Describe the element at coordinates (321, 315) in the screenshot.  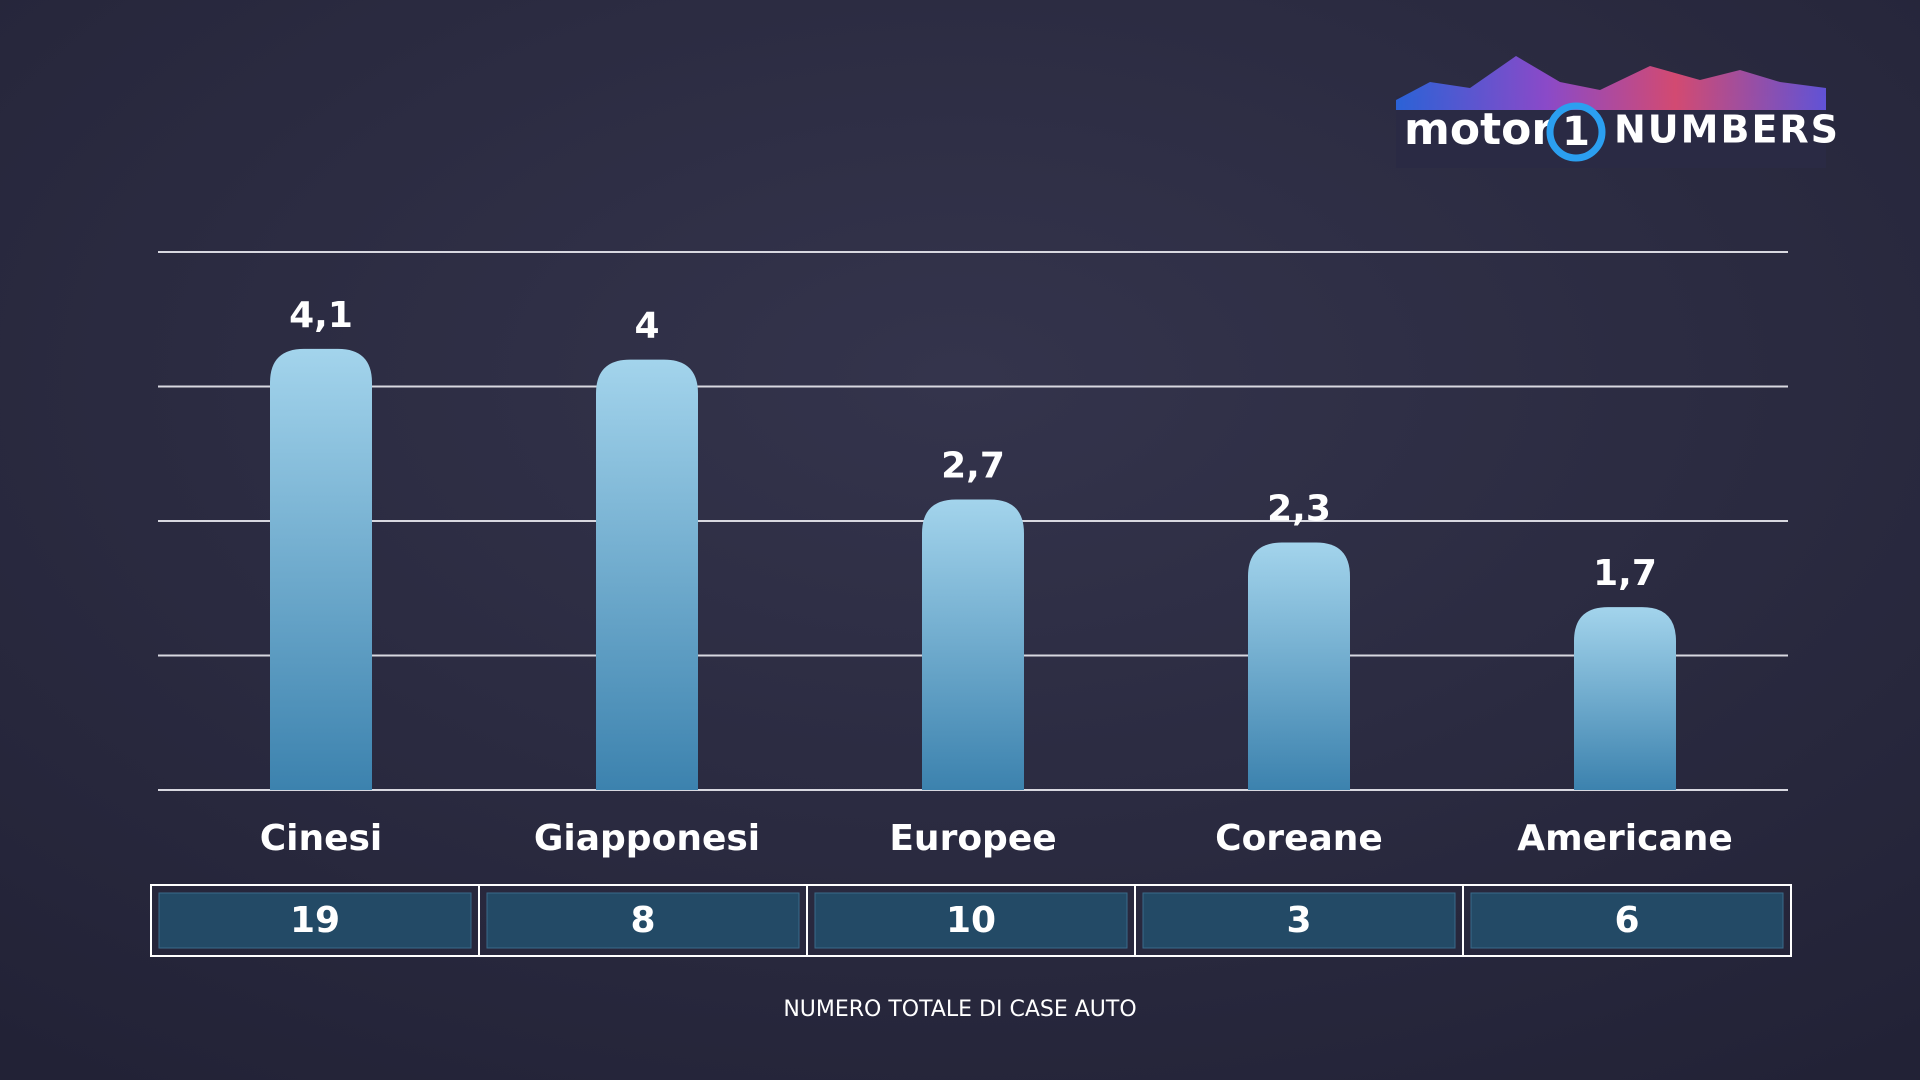
I see `value-label: 4,1` at that location.